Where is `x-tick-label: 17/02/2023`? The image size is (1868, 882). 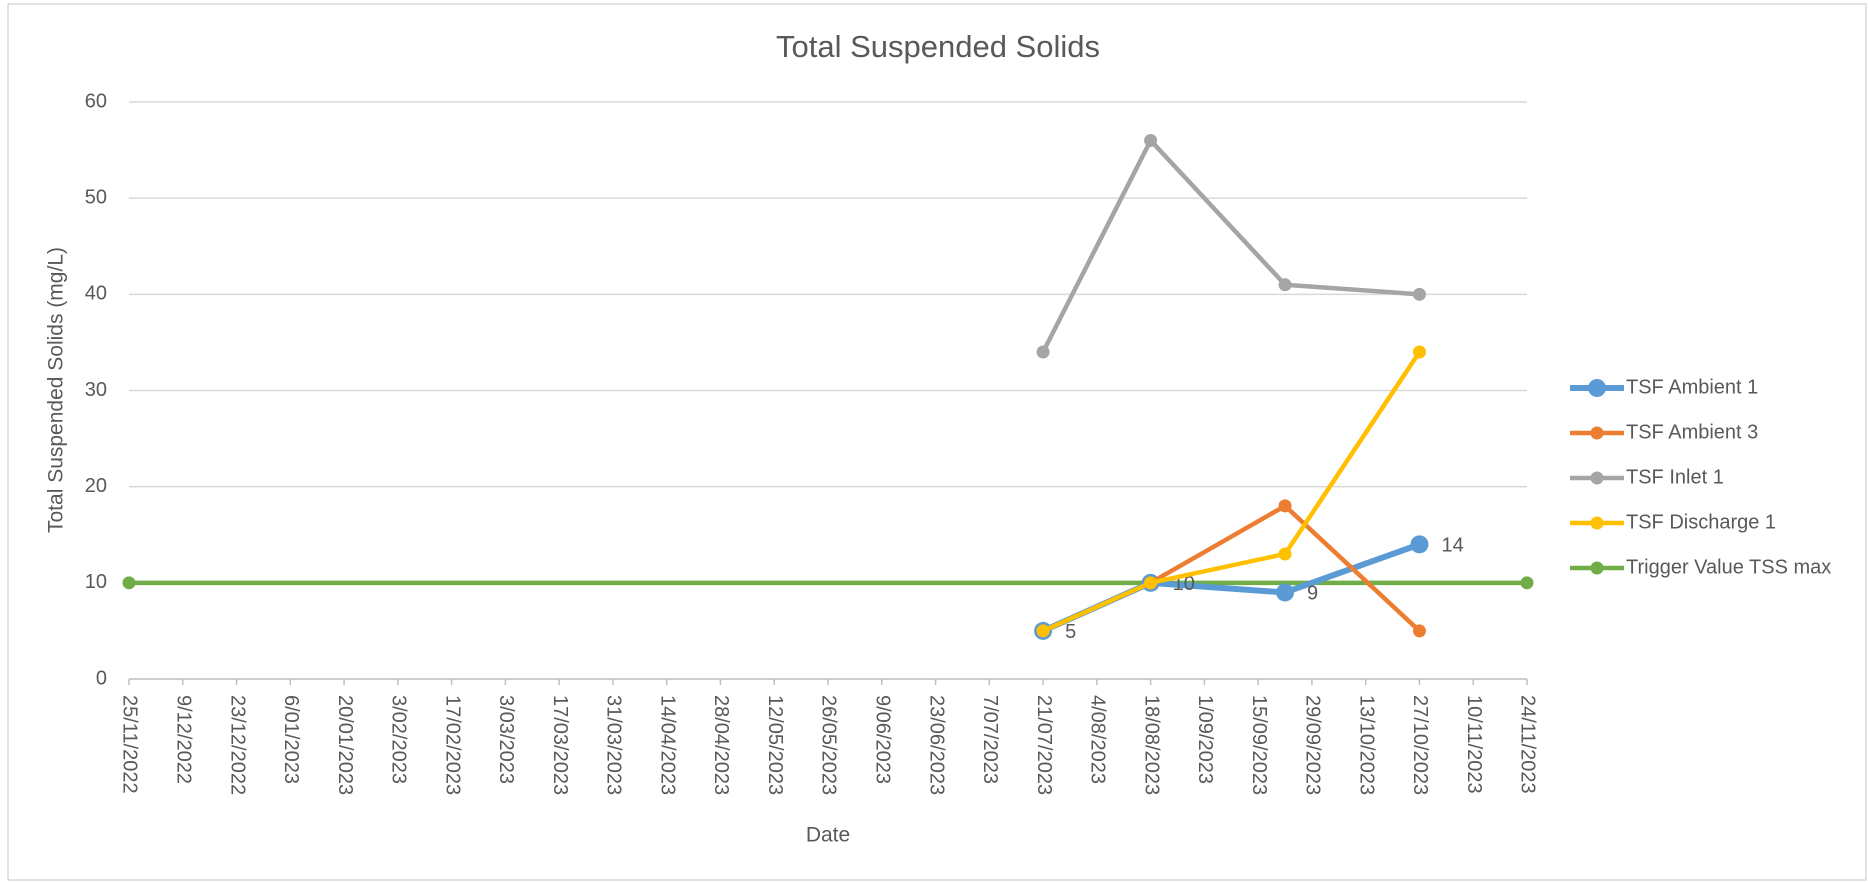 x-tick-label: 17/02/2023 is located at coordinates (452, 745).